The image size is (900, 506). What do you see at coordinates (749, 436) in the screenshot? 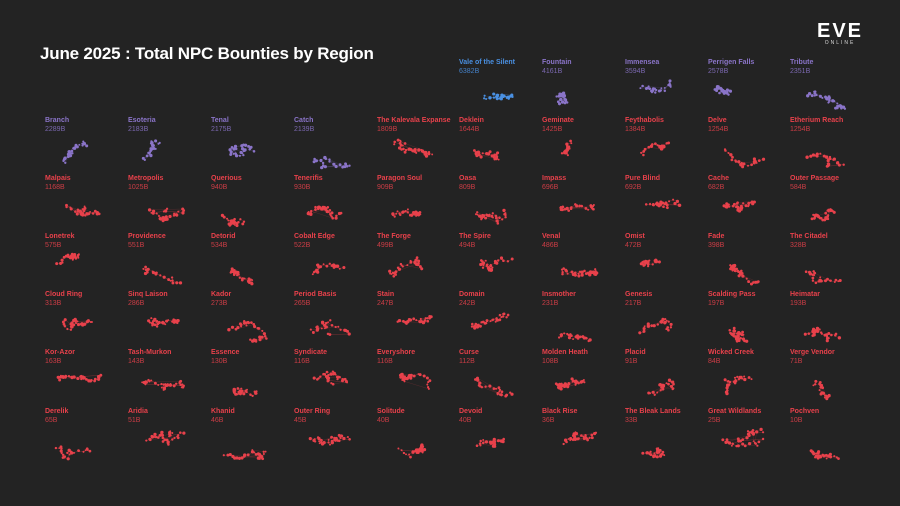
I see `region-cell: Great Wildlands 25B` at bounding box center [749, 436].